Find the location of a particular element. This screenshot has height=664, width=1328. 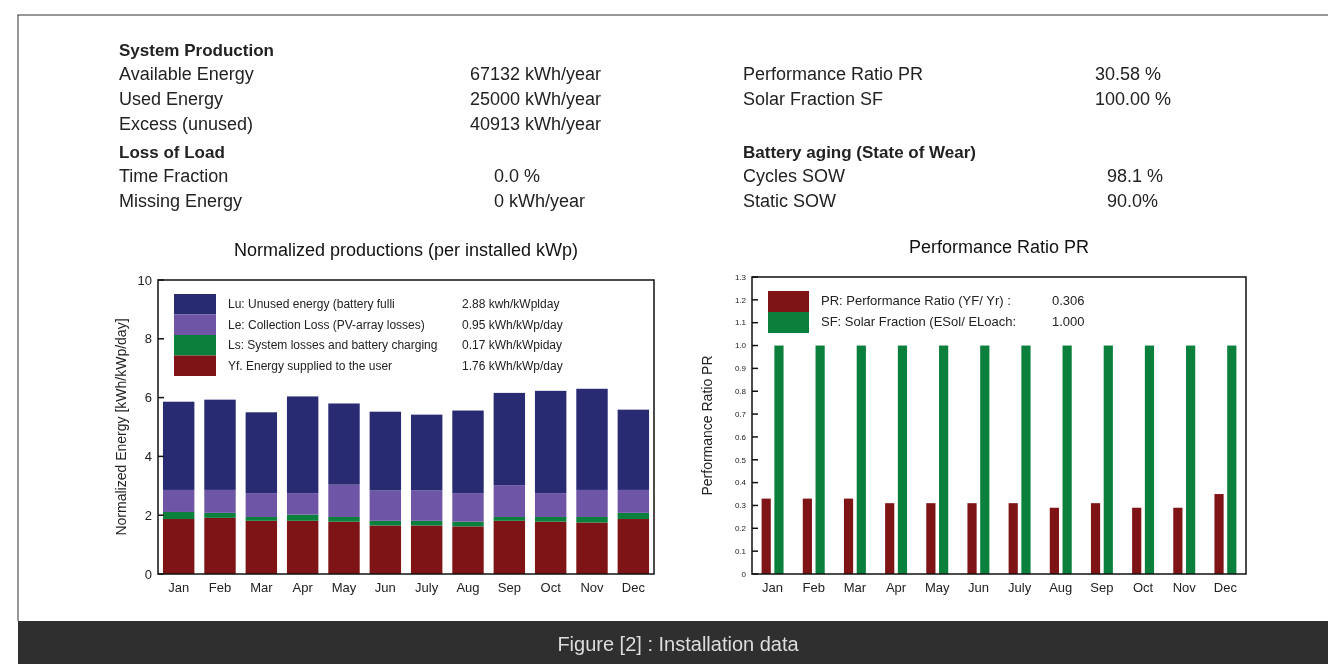

y-tick-label: 0.8 is located at coordinates (740, 392).